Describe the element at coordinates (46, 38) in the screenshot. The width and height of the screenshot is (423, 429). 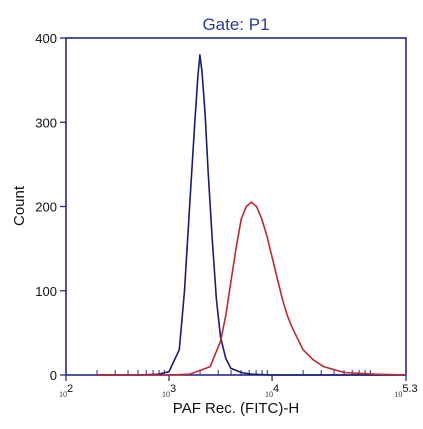
I see `y-tick-label: 400` at that location.